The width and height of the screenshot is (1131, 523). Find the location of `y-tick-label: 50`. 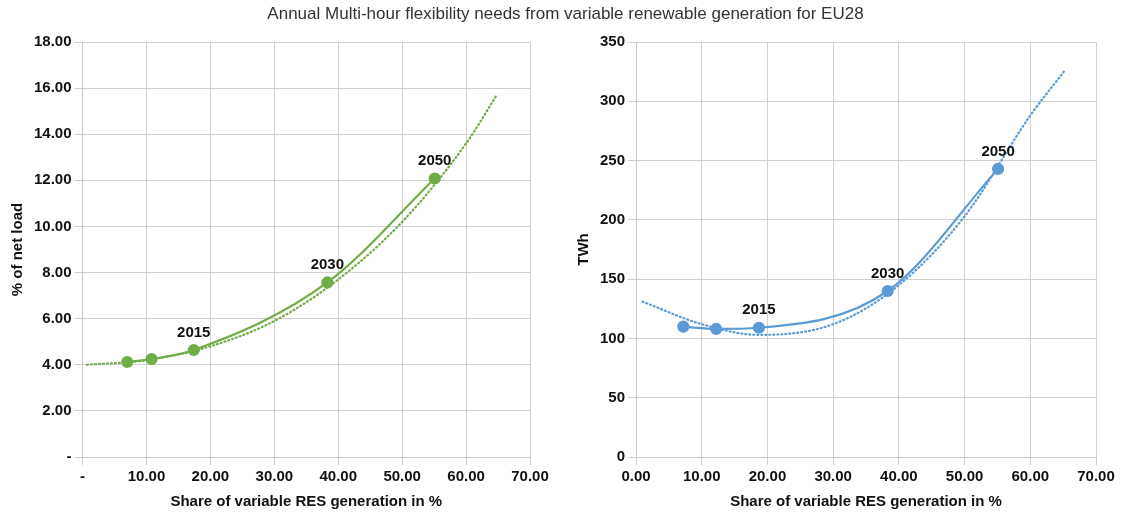

y-tick-label: 50 is located at coordinates (617, 396).